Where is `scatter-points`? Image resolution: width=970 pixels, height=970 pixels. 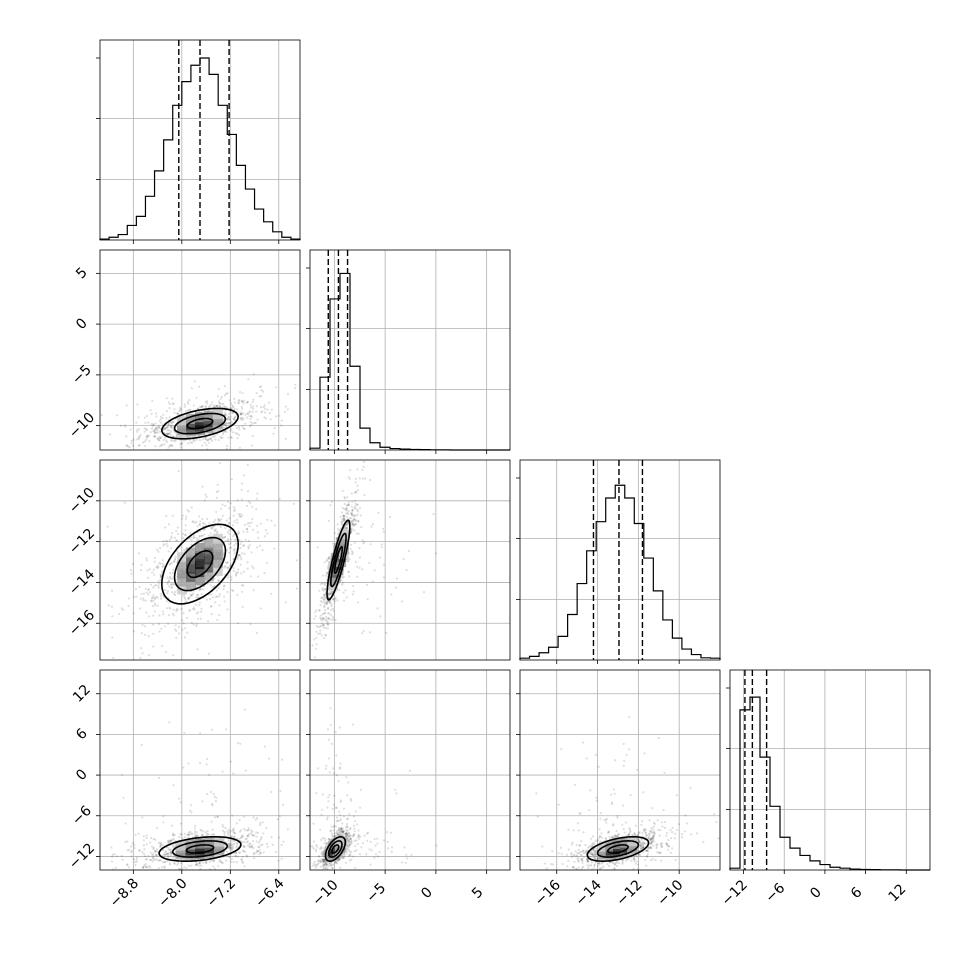
scatter-points is located at coordinates (627, 792).